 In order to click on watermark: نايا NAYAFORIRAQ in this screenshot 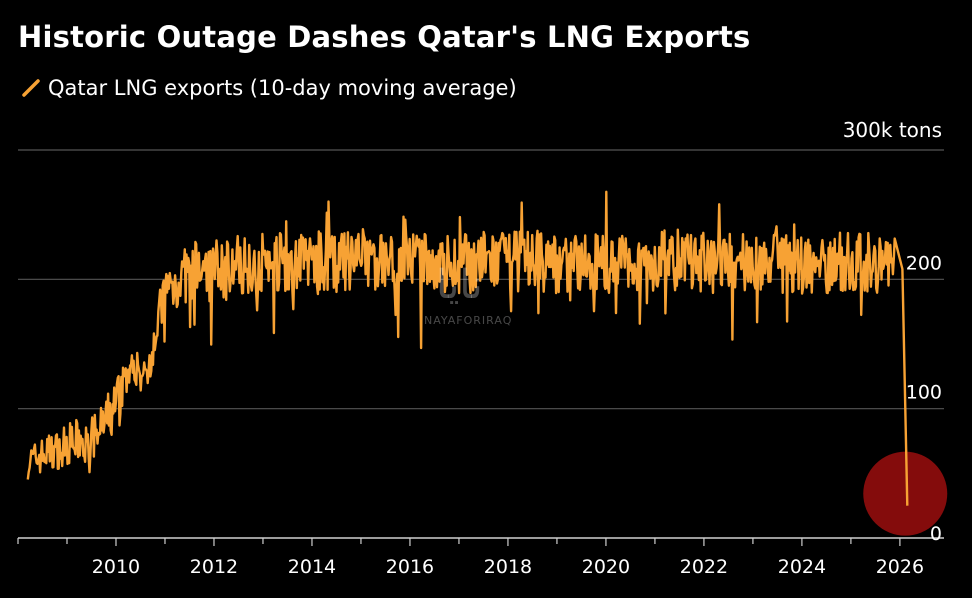, I will do `click(468, 294)`.